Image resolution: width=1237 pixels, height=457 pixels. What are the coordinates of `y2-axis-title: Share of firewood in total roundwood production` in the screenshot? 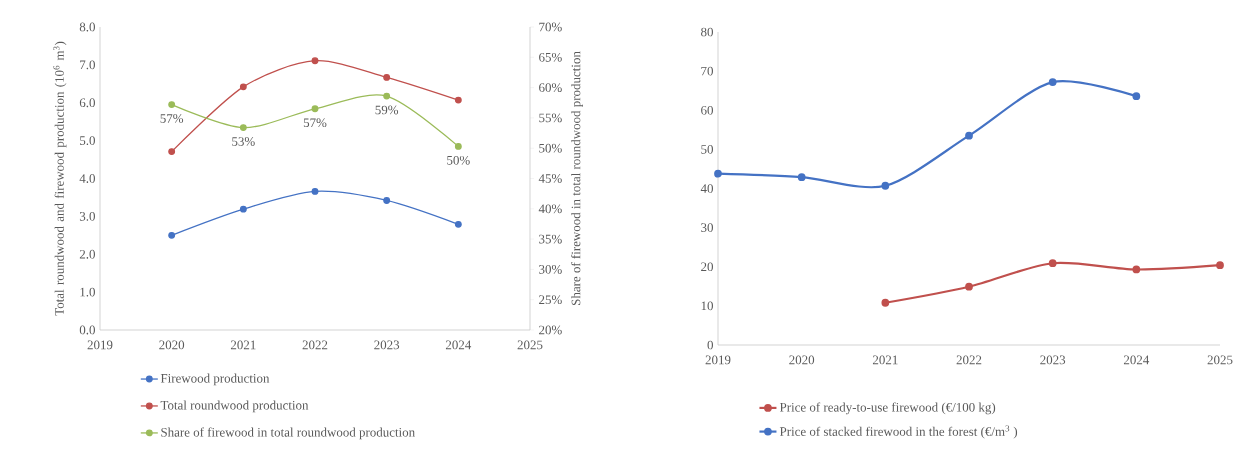 It's located at (577, 178).